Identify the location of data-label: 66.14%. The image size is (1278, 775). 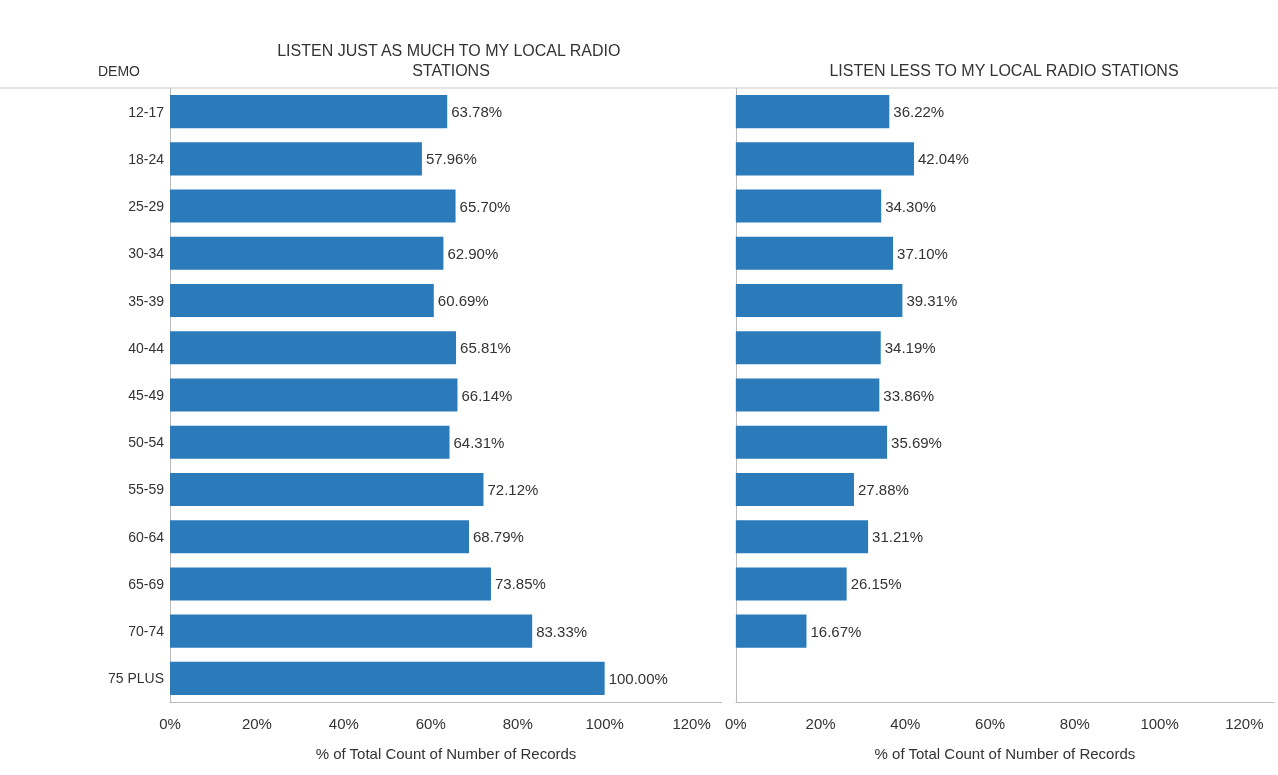
(487, 395).